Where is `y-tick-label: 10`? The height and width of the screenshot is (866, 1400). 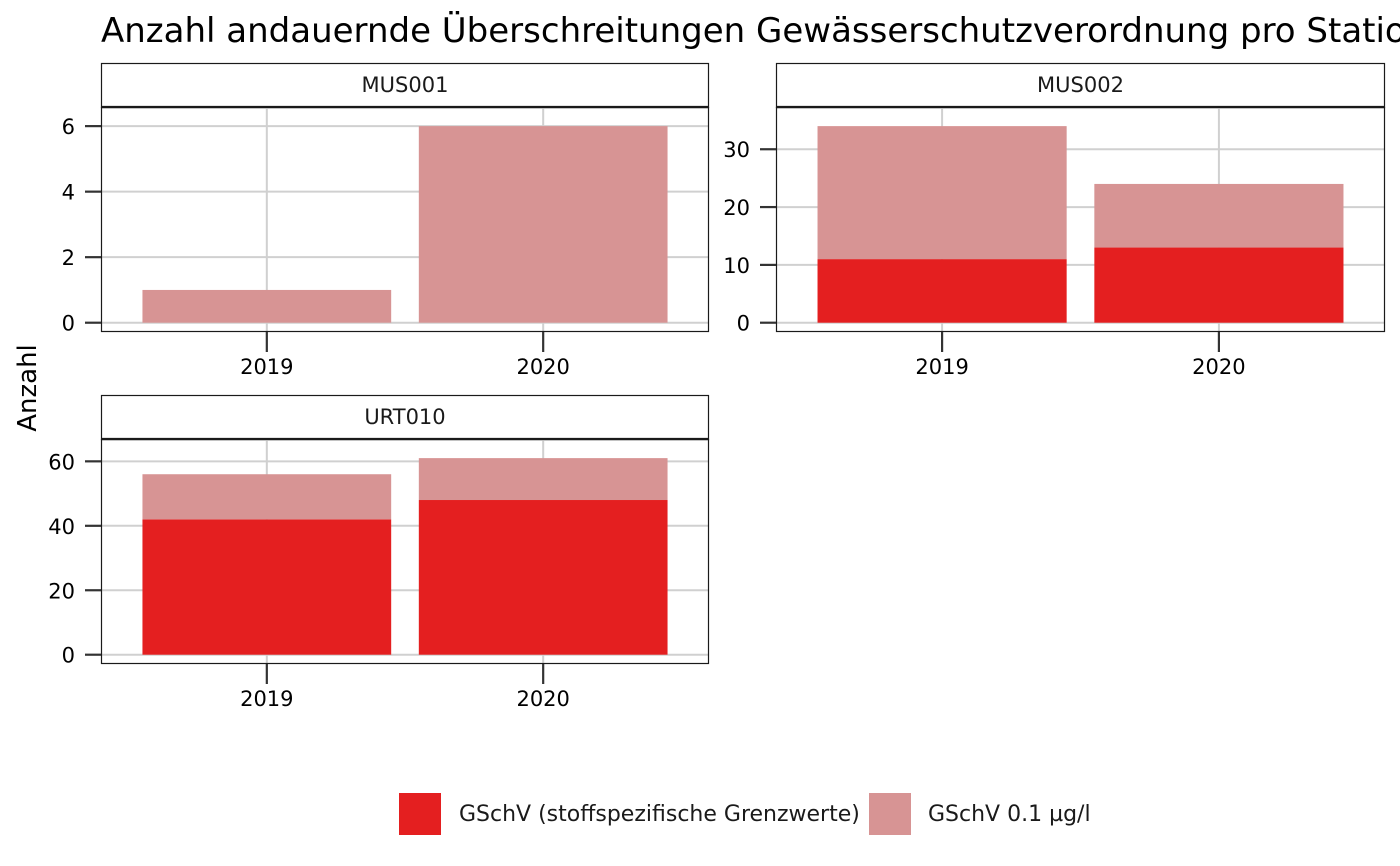
y-tick-label: 10 is located at coordinates (736, 266).